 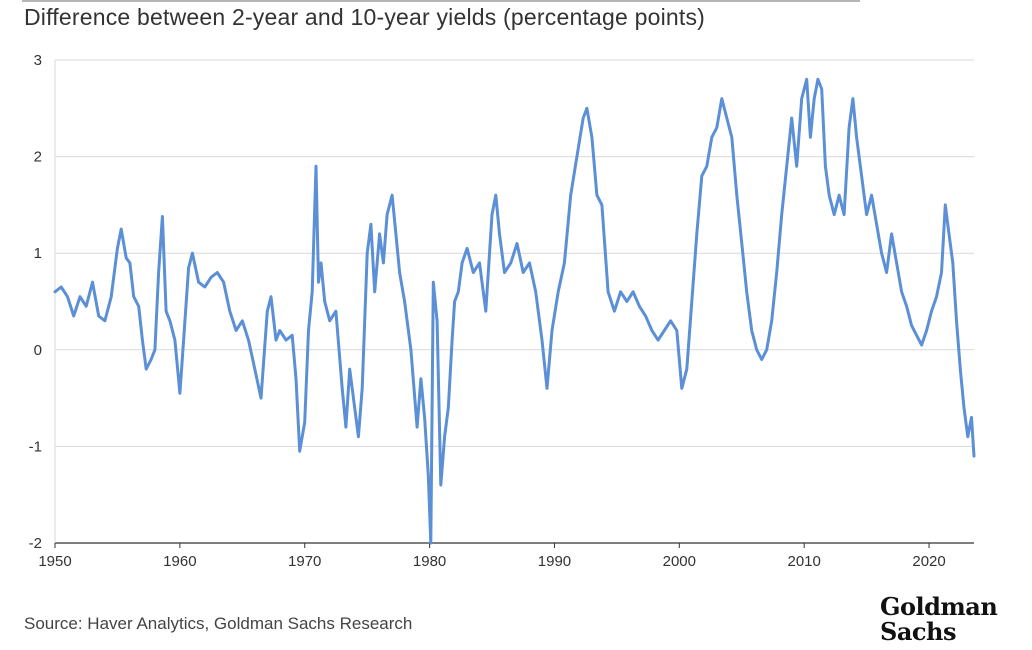 What do you see at coordinates (35, 446) in the screenshot?
I see `y-tick-label: -1` at bounding box center [35, 446].